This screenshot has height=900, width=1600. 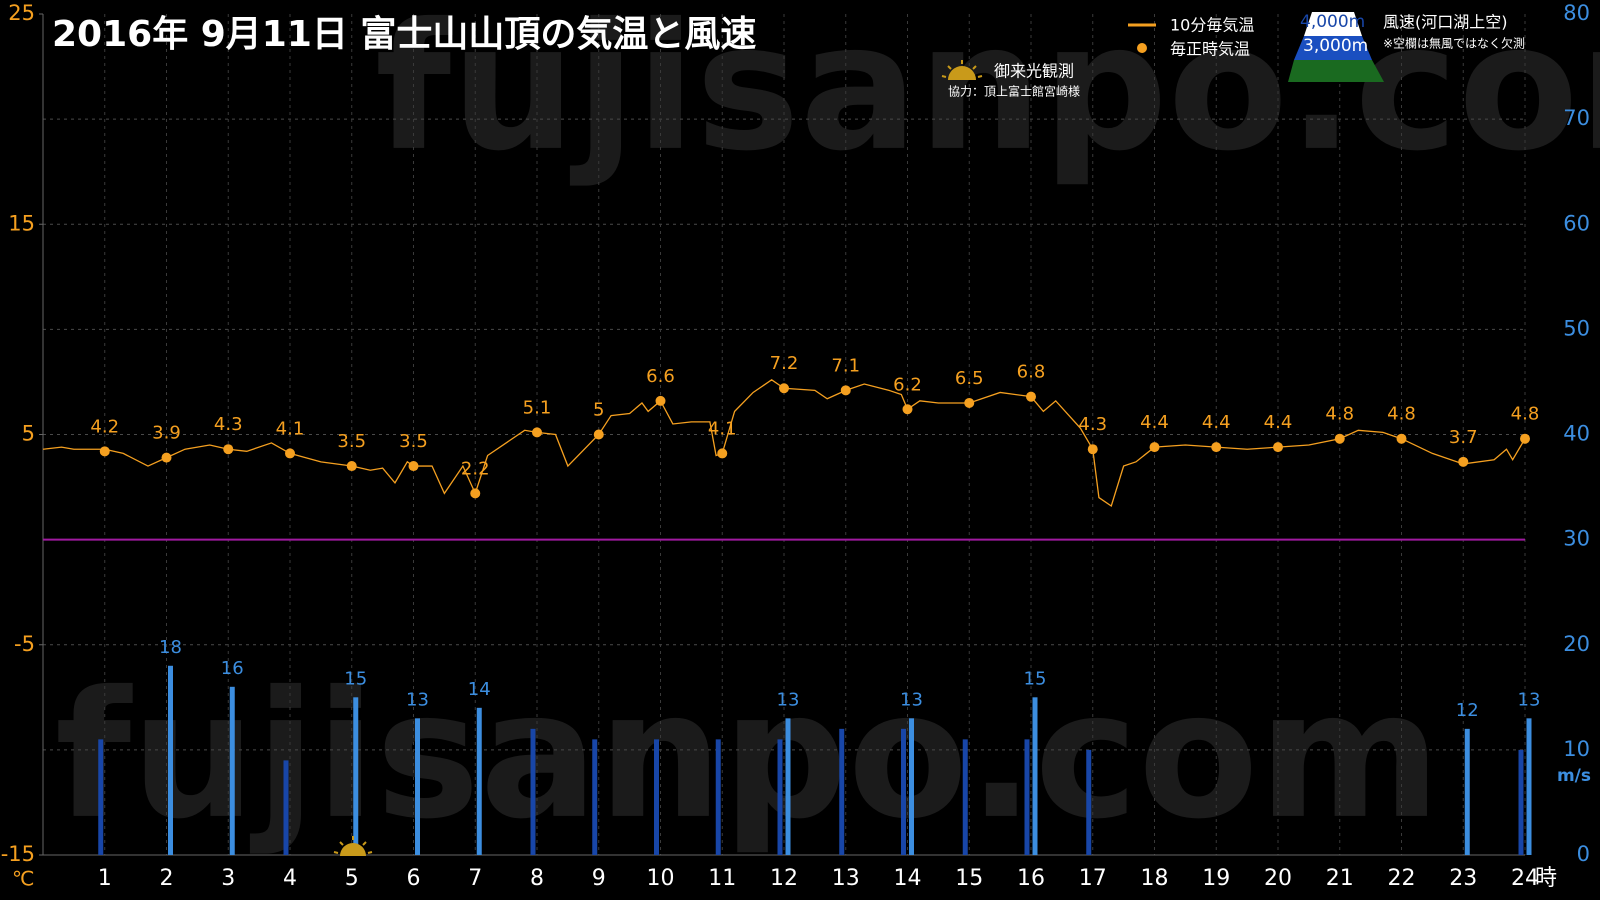 I want to click on data-label: 3.7, so click(x=1463, y=437).